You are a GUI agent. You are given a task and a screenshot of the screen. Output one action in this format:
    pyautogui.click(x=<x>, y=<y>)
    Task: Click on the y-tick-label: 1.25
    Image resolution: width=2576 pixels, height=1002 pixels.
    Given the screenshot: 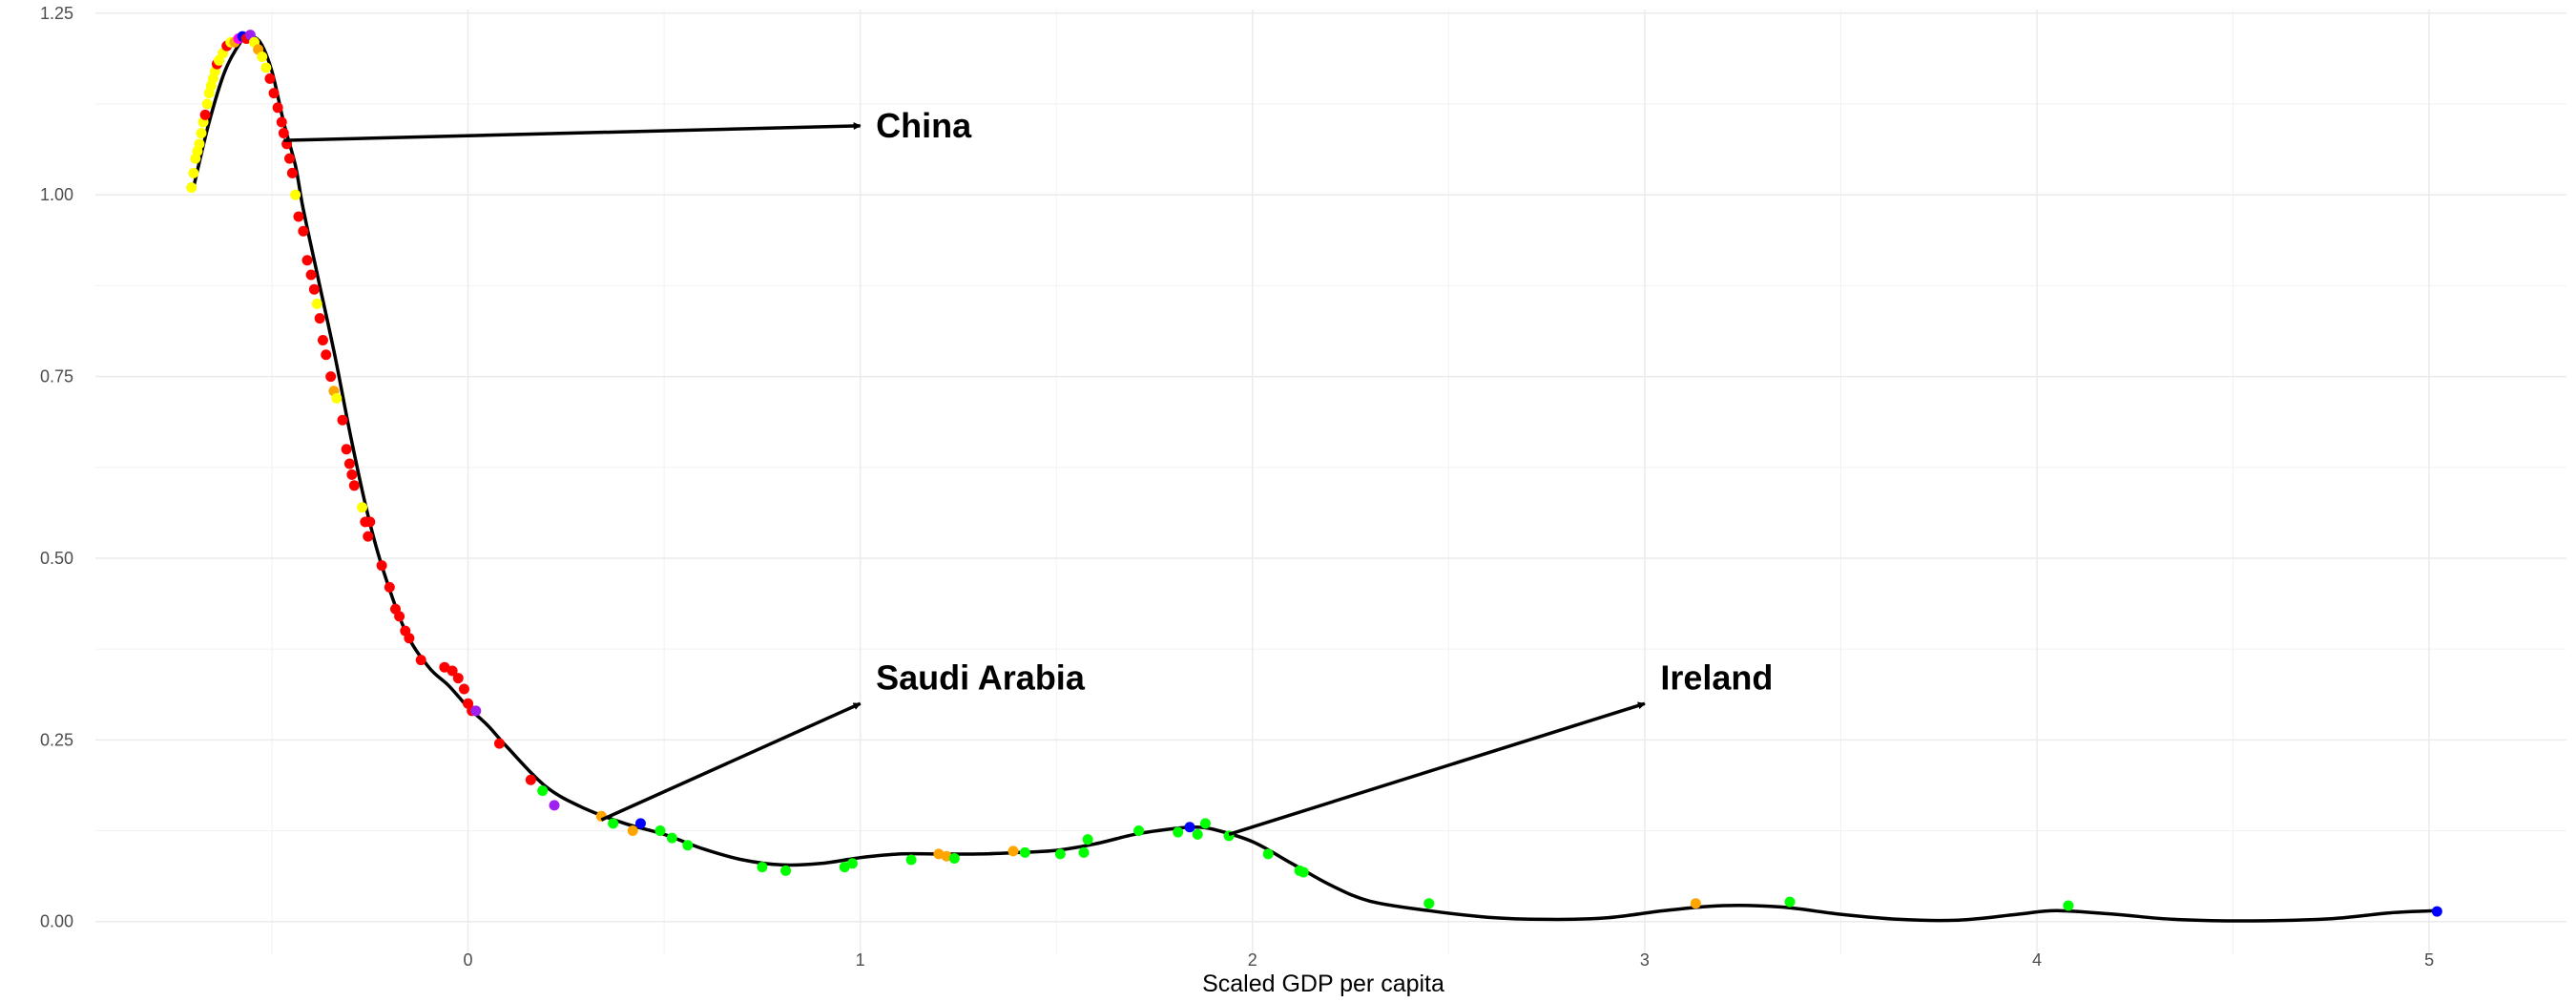 What is the action you would take?
    pyautogui.click(x=56, y=13)
    